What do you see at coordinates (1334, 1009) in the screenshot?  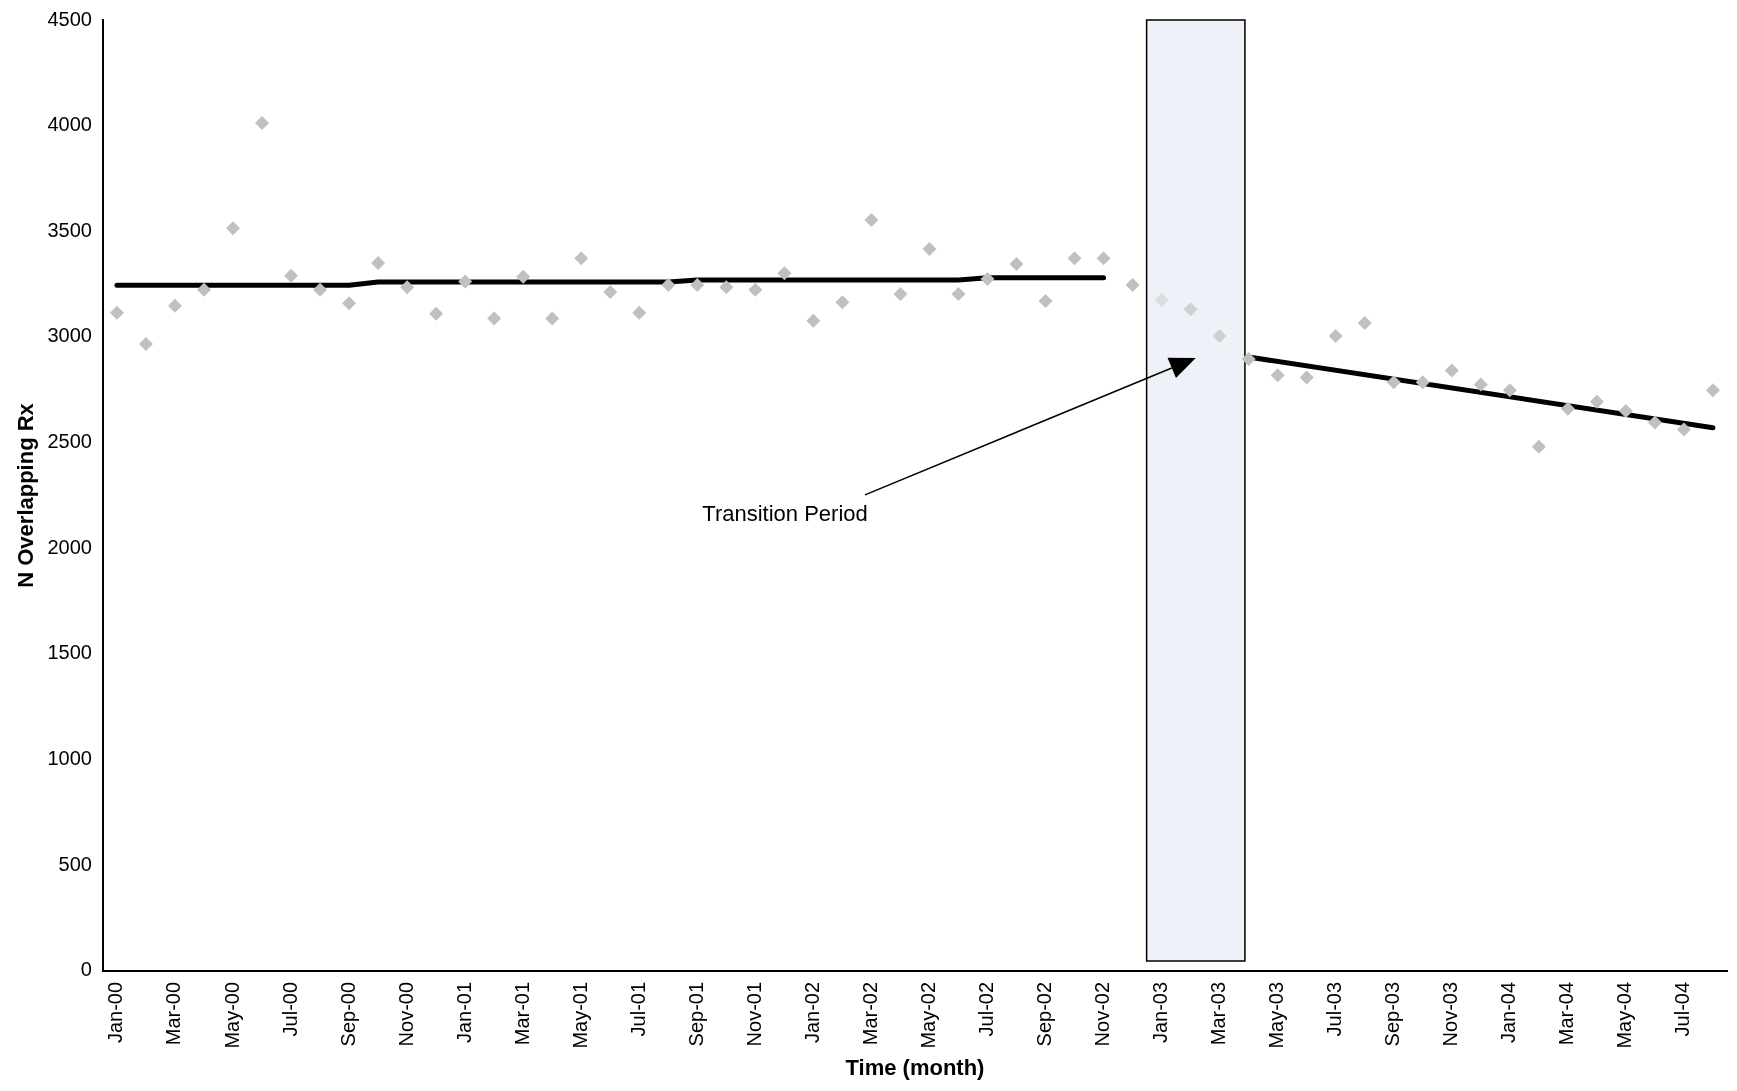 I see `x-tick-label: Jul-03` at bounding box center [1334, 1009].